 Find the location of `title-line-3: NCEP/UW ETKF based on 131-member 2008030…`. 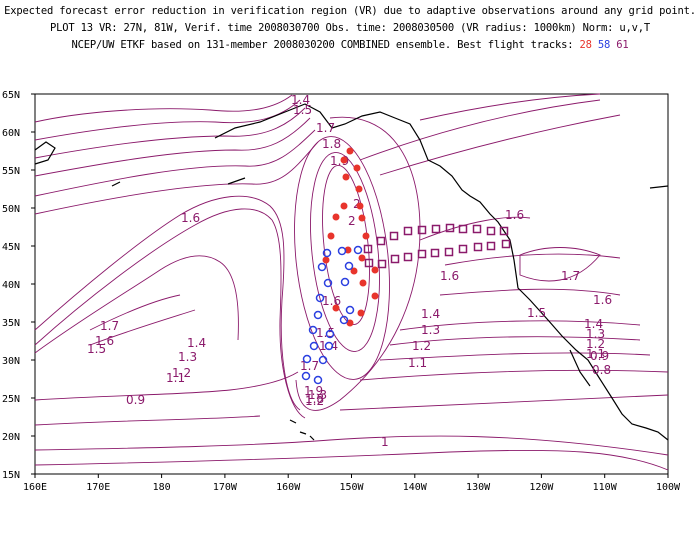

title-line-3: NCEP/UW ETKF based on 131-member 2008030… is located at coordinates (350, 45).